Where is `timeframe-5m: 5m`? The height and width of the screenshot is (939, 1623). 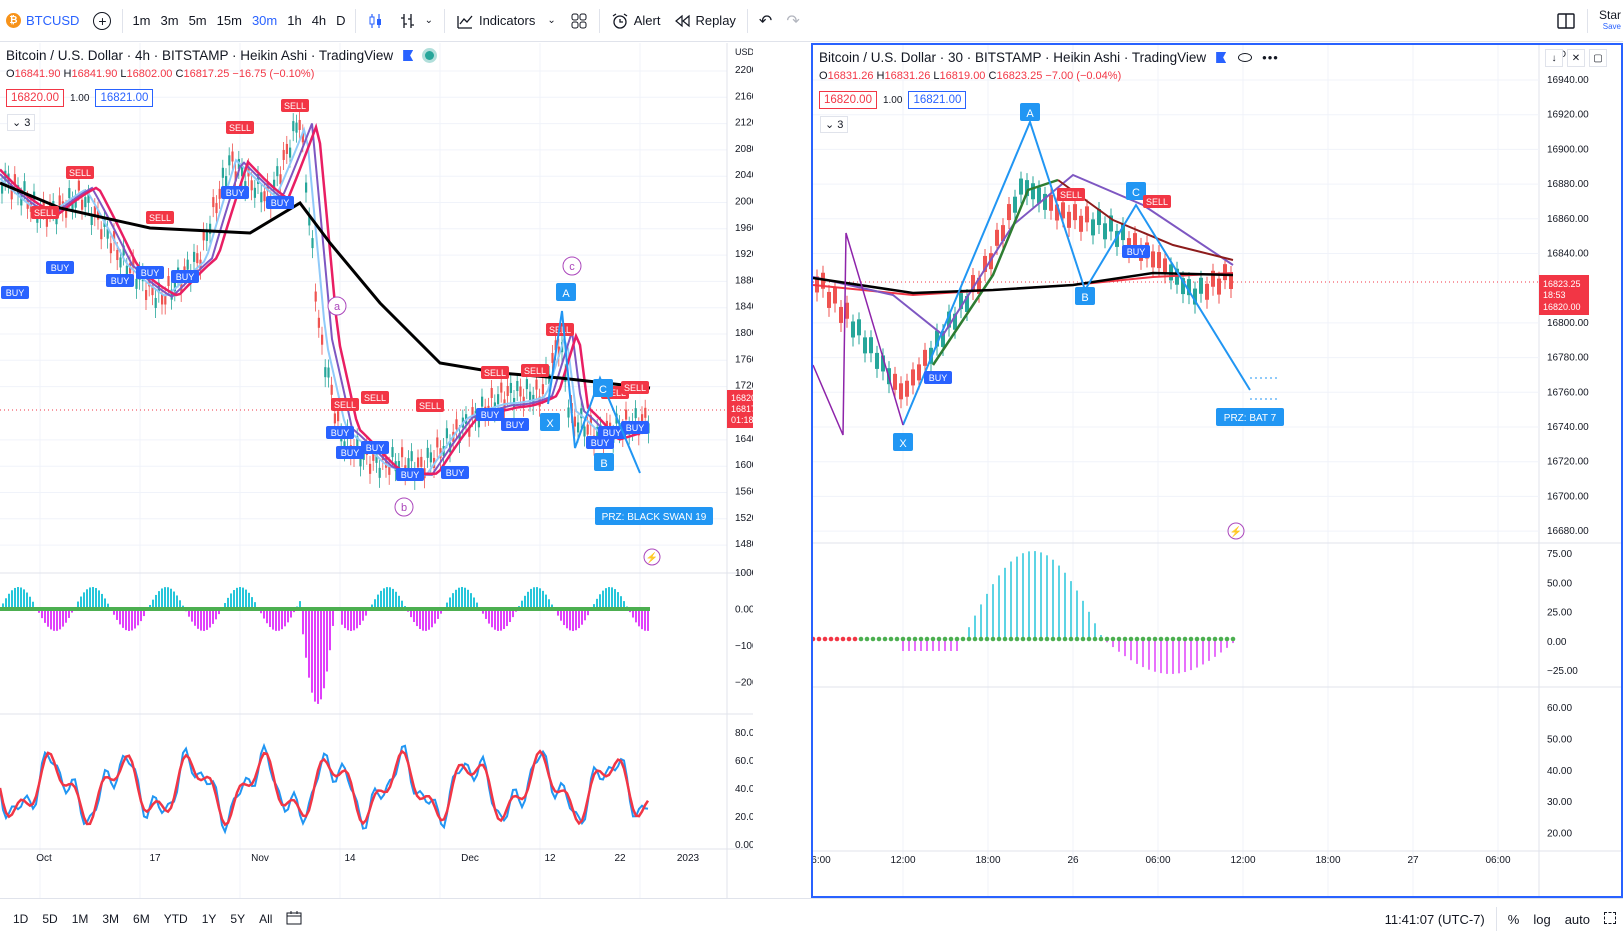 timeframe-5m: 5m is located at coordinates (197, 20).